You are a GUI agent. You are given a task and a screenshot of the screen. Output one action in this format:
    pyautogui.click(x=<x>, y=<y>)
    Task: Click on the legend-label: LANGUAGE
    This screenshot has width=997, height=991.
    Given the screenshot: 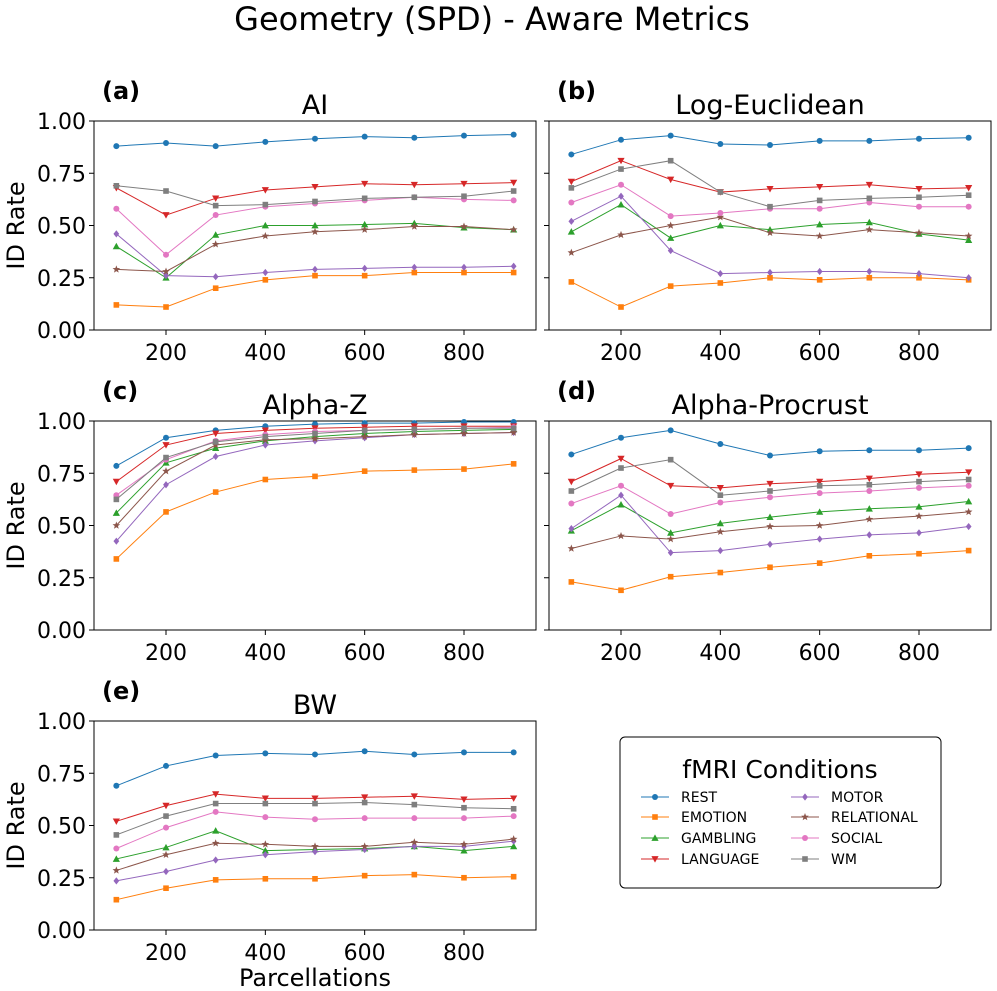 What is the action you would take?
    pyautogui.click(x=720, y=860)
    